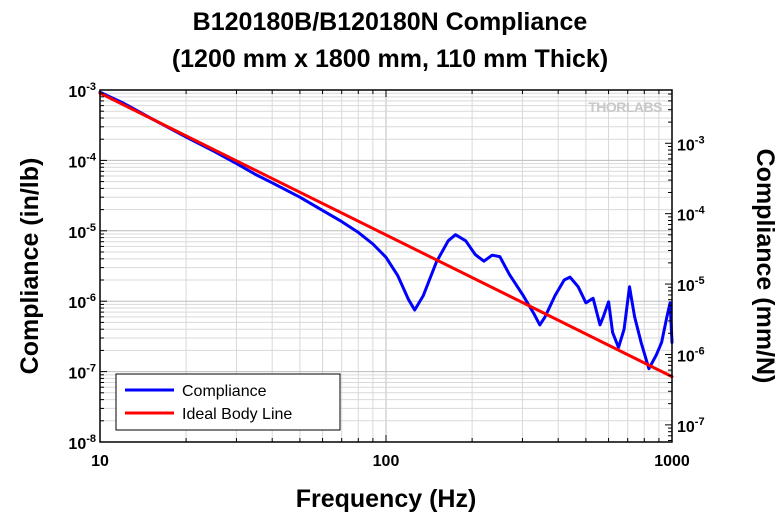 The height and width of the screenshot is (515, 780). What do you see at coordinates (82, 161) in the screenshot?
I see `y-tick-label: 10⁻⁴` at bounding box center [82, 161].